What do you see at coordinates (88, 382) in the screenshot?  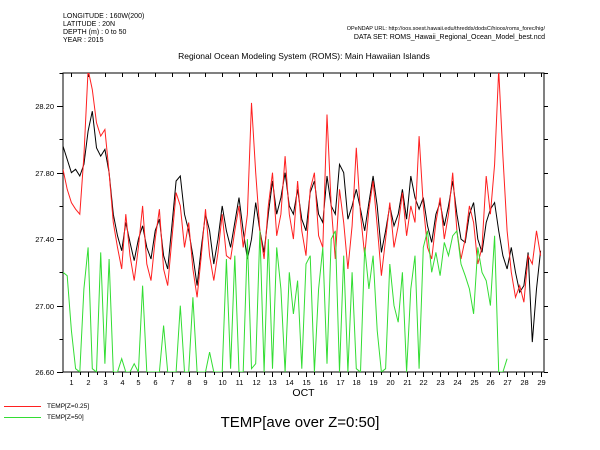 I see `svg-text: 2` at bounding box center [88, 382].